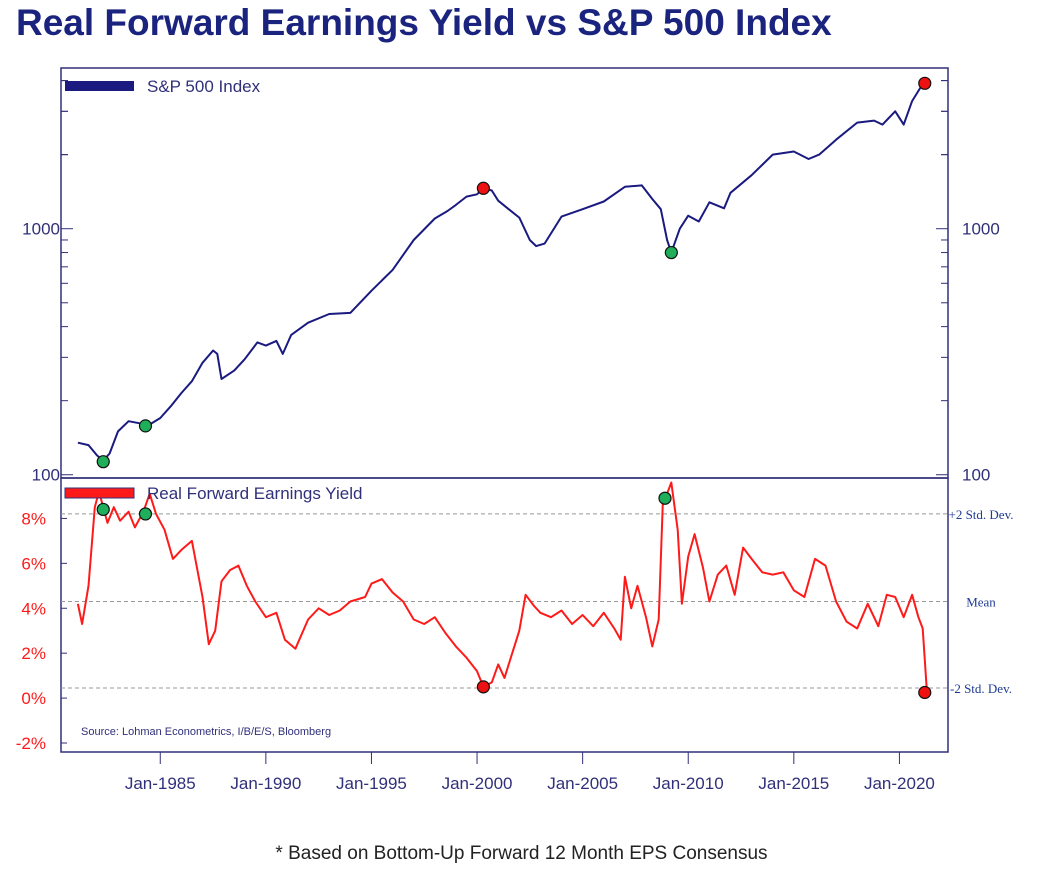 The width and height of the screenshot is (1043, 869). What do you see at coordinates (688, 783) in the screenshot?
I see `x-tick-label: Jan-2010` at bounding box center [688, 783].